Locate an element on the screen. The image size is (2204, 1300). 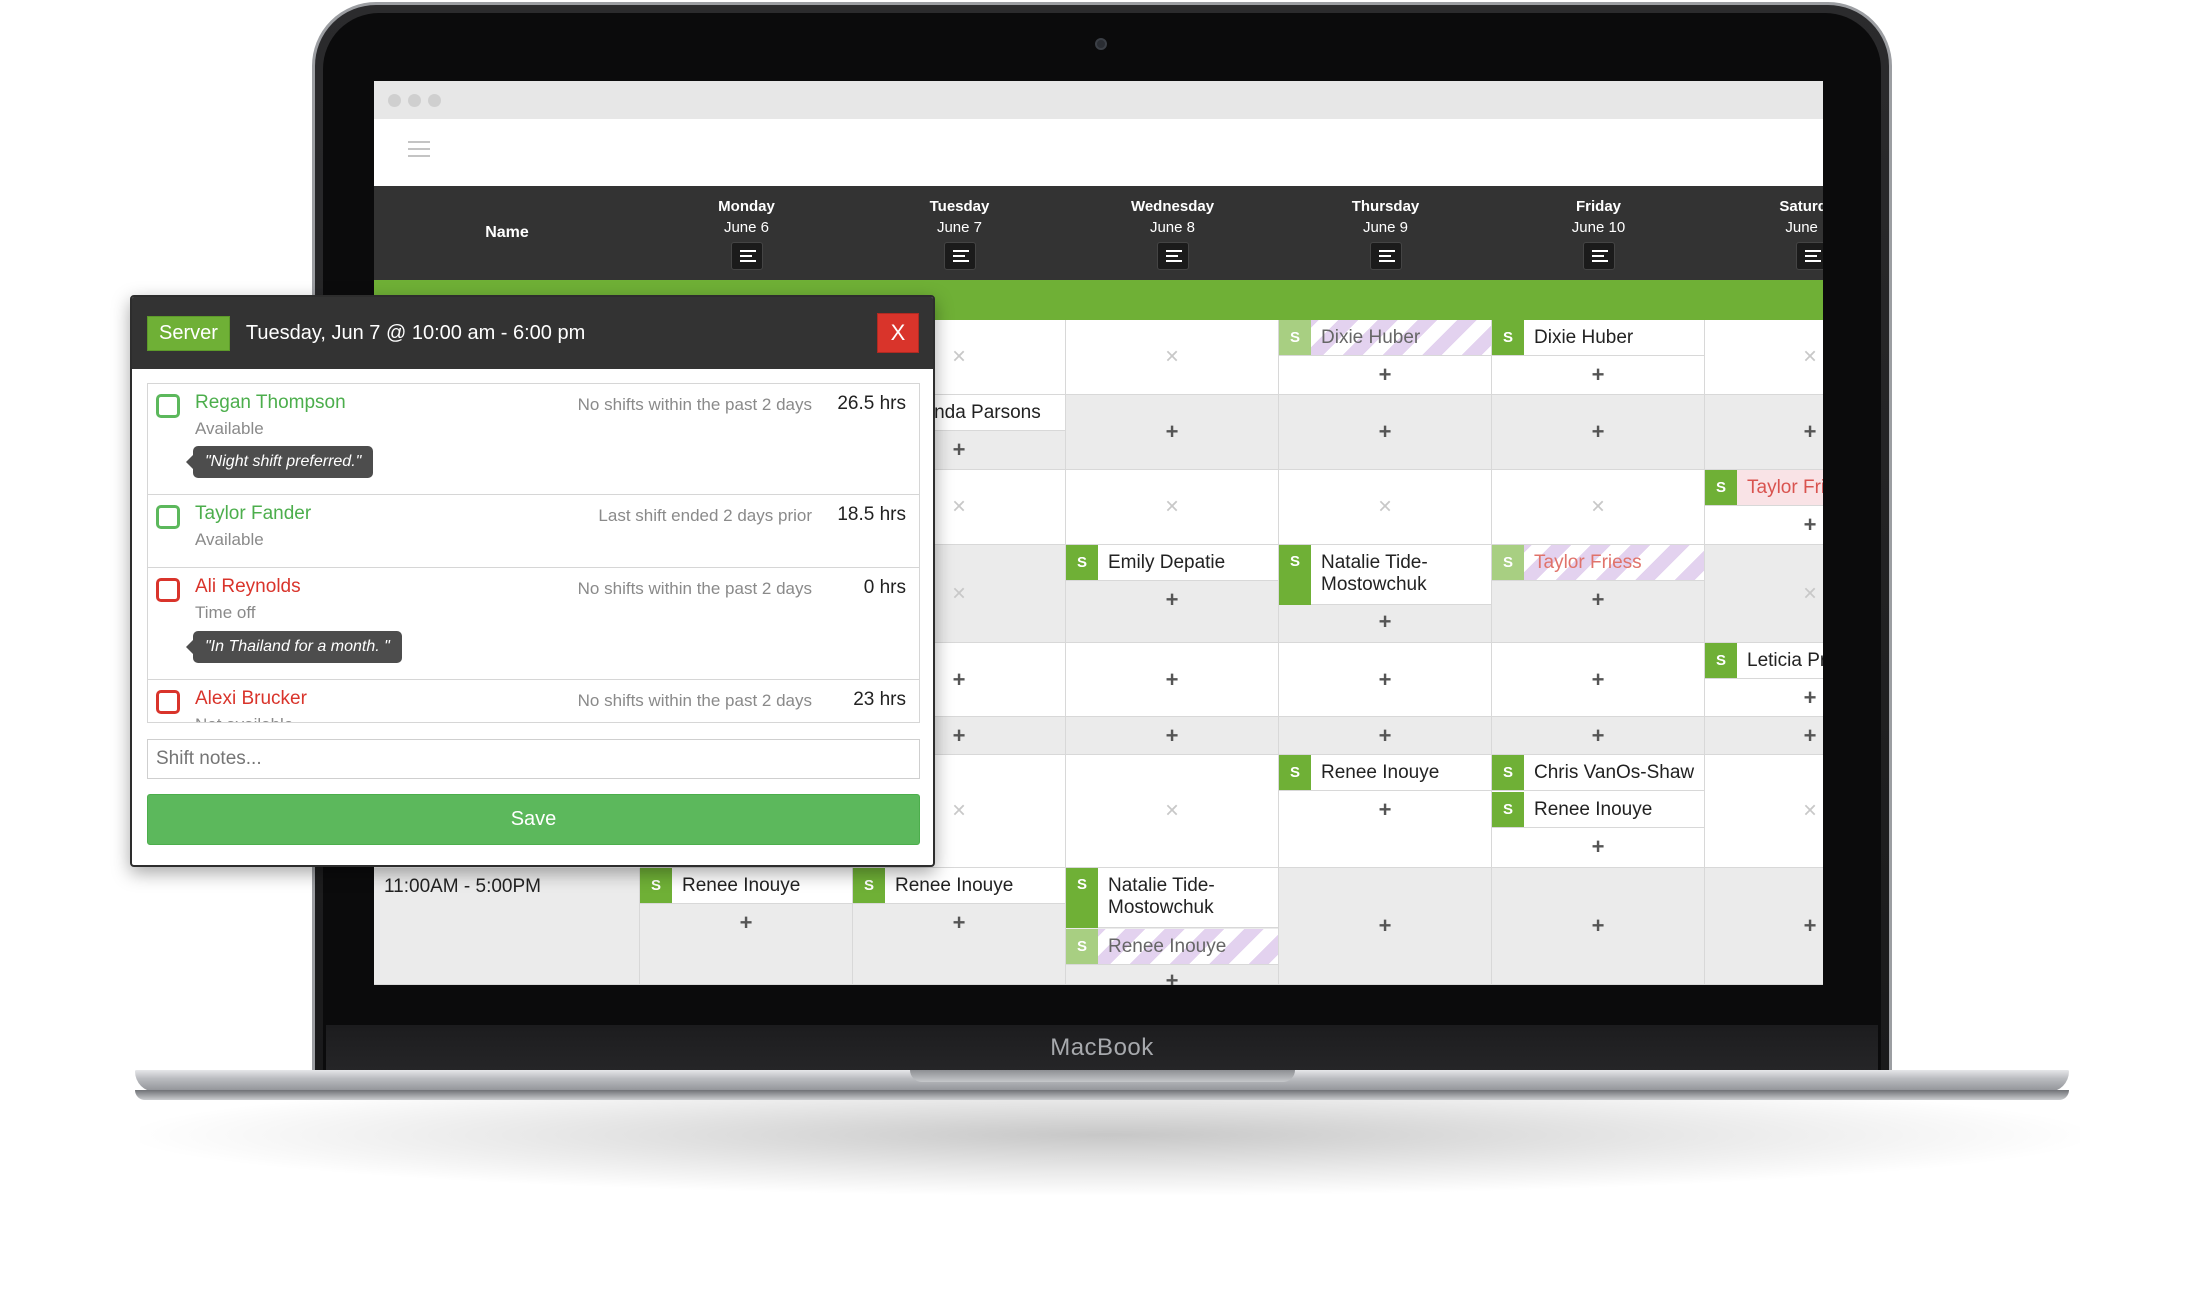
schedule-cell: S Dixie Huber + is located at coordinates (1598, 357).